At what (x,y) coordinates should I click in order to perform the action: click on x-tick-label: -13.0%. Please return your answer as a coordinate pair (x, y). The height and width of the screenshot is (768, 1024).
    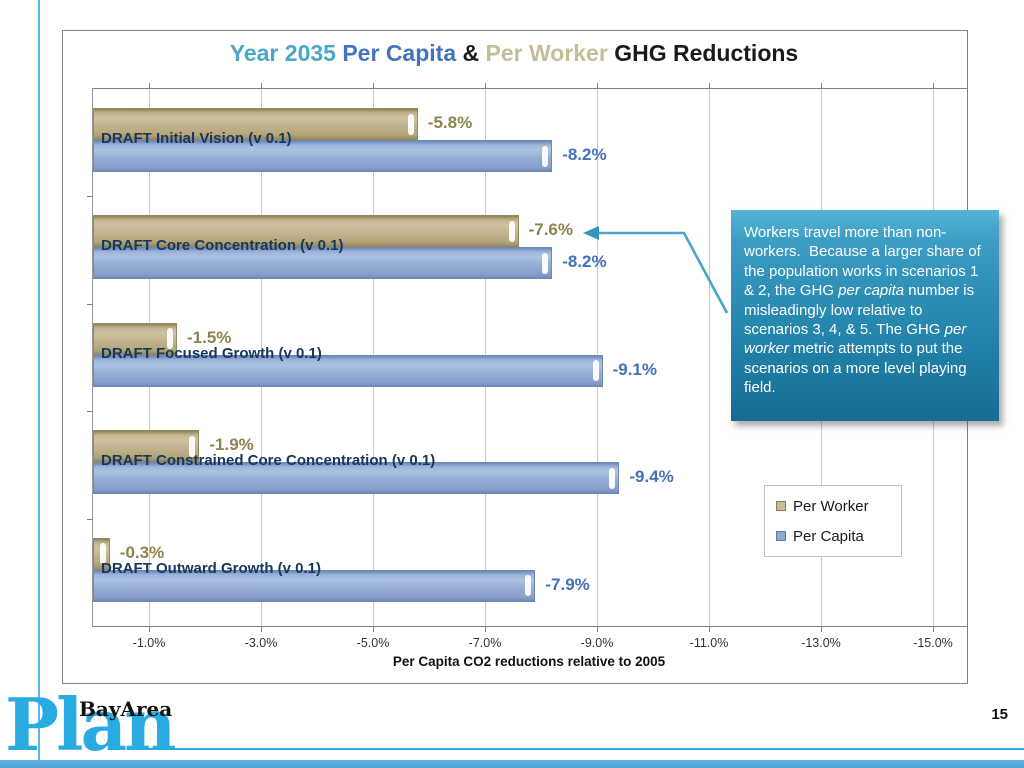
    Looking at the image, I should click on (821, 643).